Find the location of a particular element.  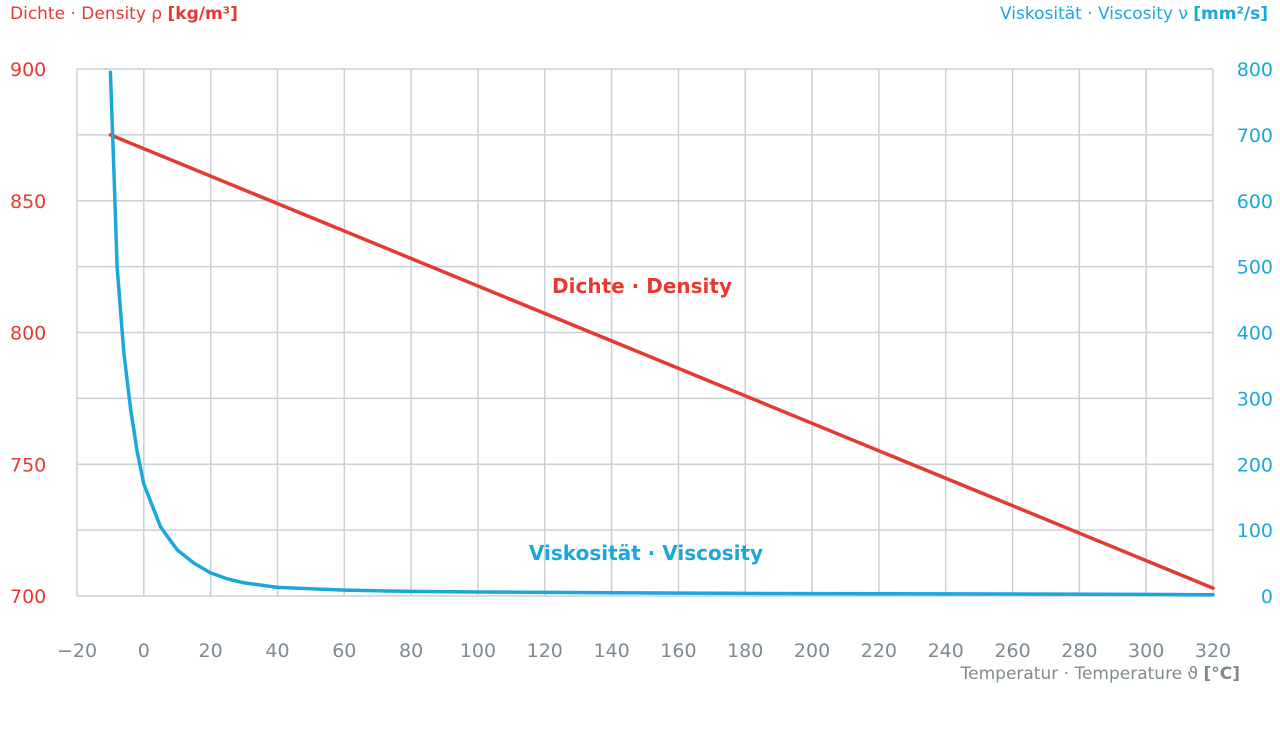

x-tick-label: 60 is located at coordinates (344, 651).